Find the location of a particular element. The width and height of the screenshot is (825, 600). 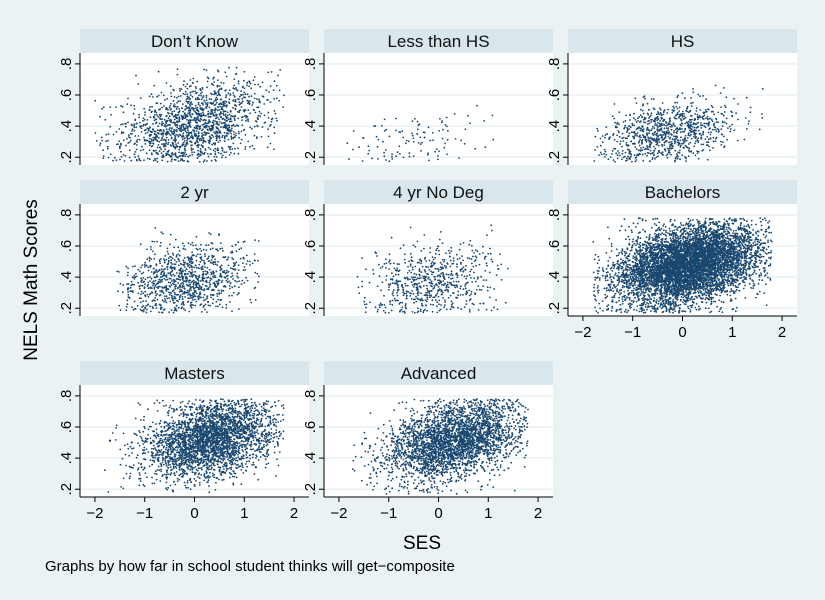

y-tick-label: .6 is located at coordinates (66, 246).